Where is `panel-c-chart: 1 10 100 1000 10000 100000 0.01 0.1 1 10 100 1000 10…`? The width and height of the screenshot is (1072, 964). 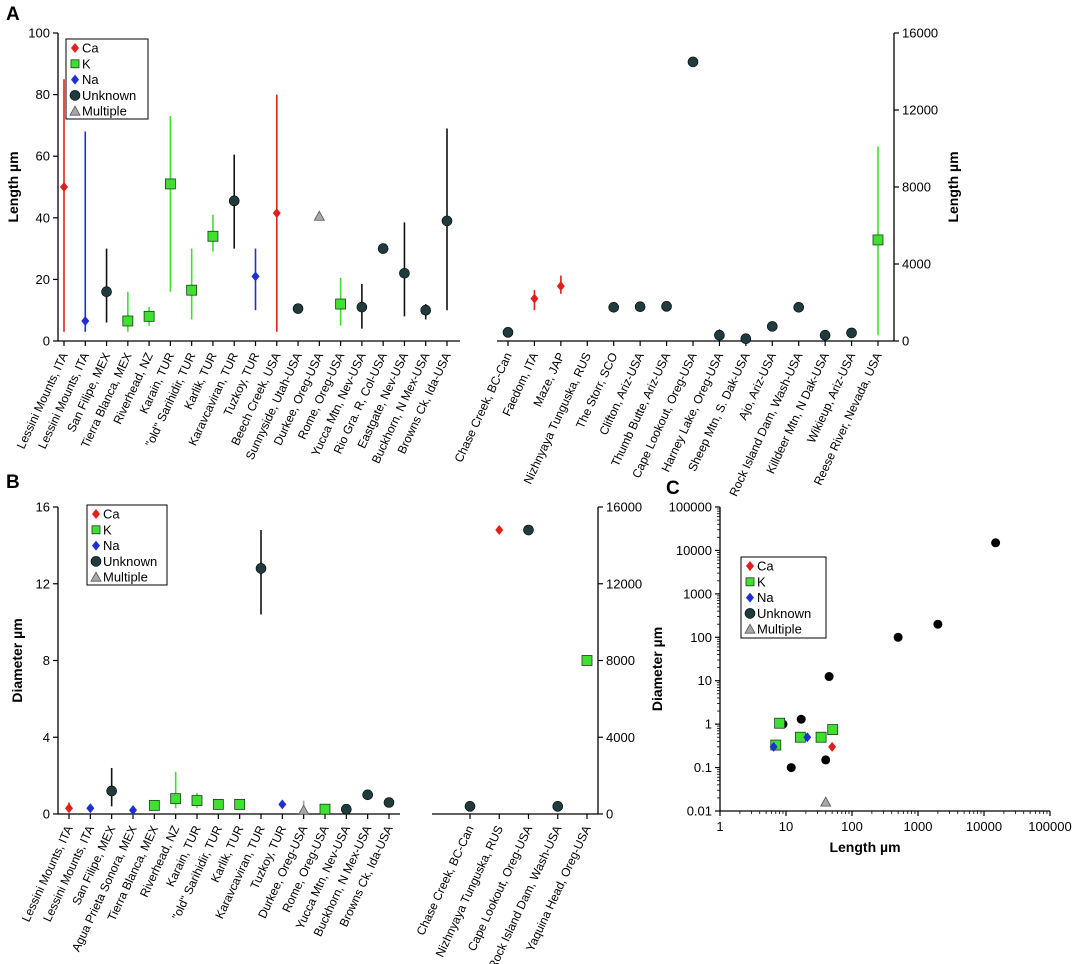
panel-c-chart: 1 10 100 1000 10000 100000 0.01 0.1 1 10 100 1000 10… is located at coordinates (860, 678).